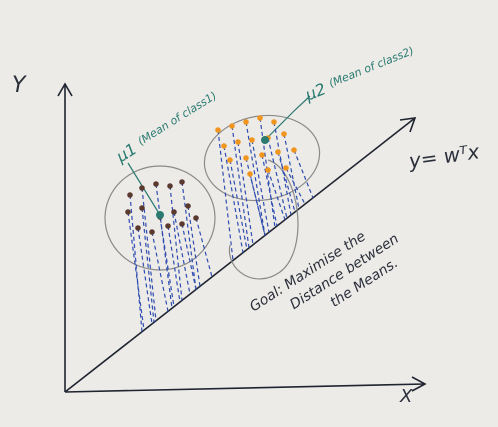 This screenshot has width=498, height=427. I want to click on mu2-point, so click(265, 140).